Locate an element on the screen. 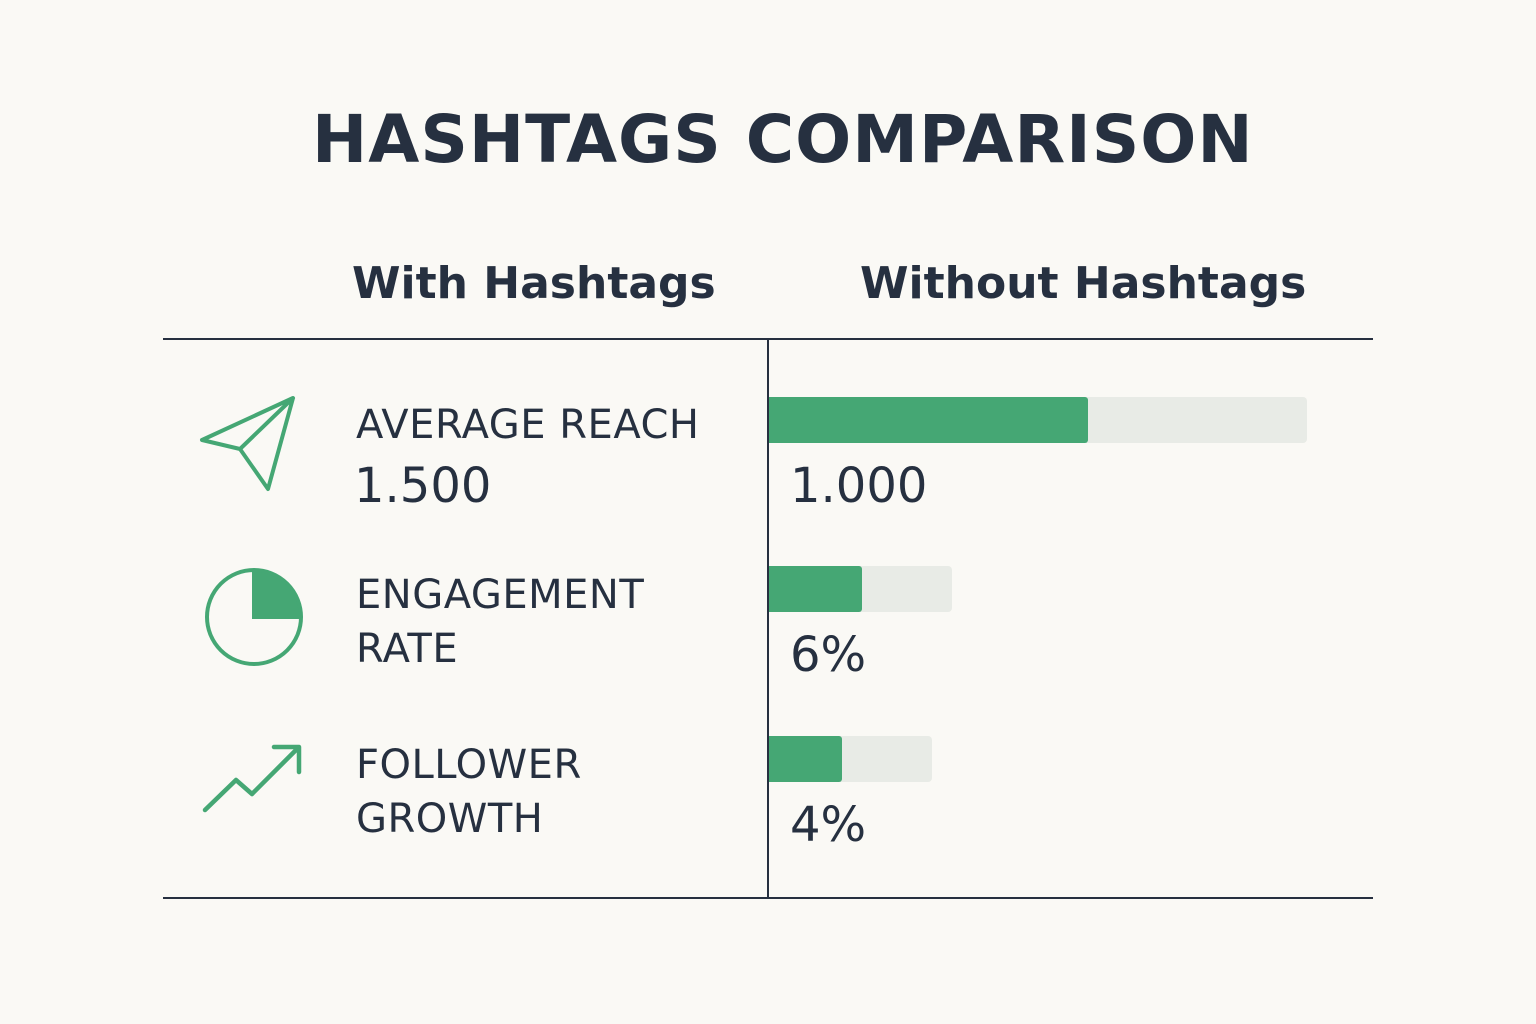 The image size is (1536, 1024). bar-fill-average-reach is located at coordinates (929, 420).